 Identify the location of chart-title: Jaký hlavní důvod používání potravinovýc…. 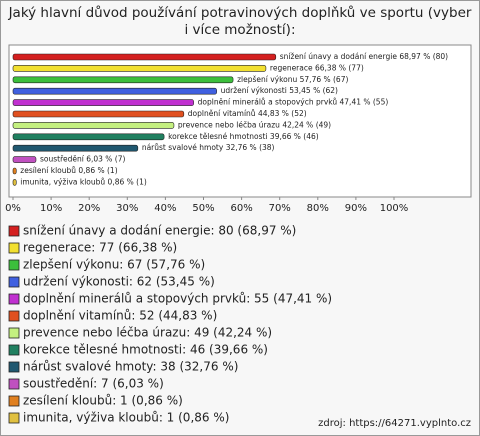
(240, 21).